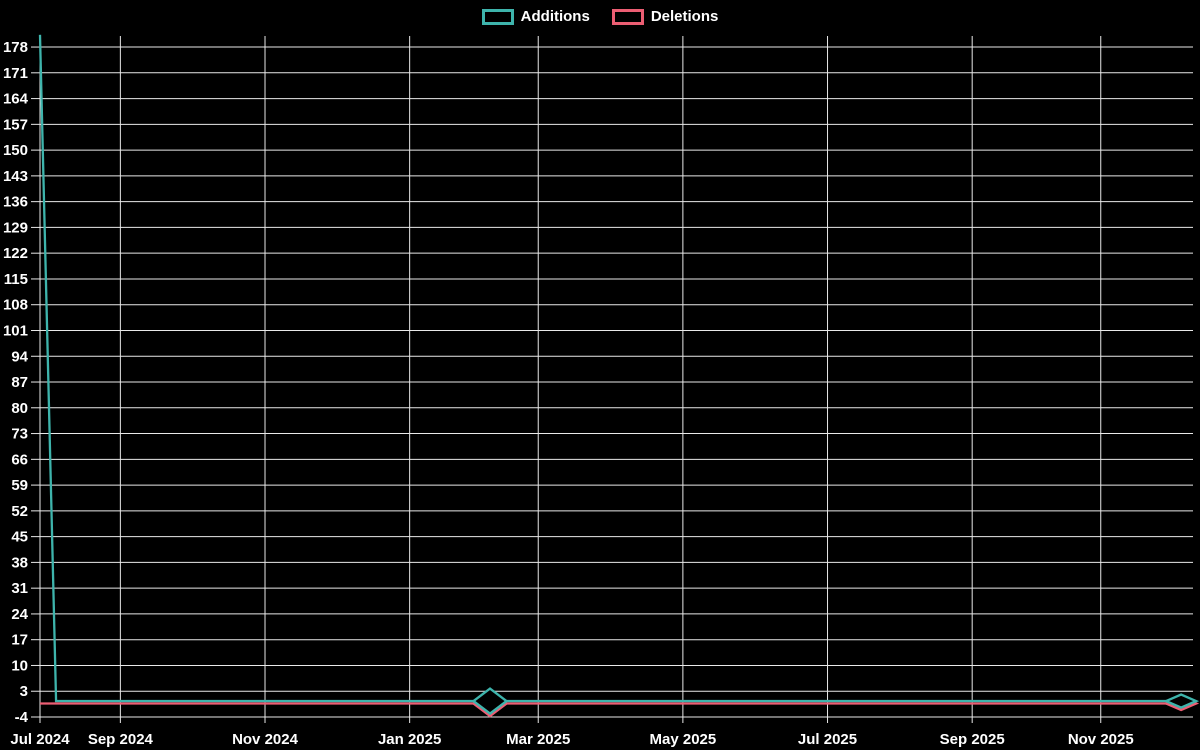  What do you see at coordinates (15, 227) in the screenshot?
I see `y-tick-label: 129` at bounding box center [15, 227].